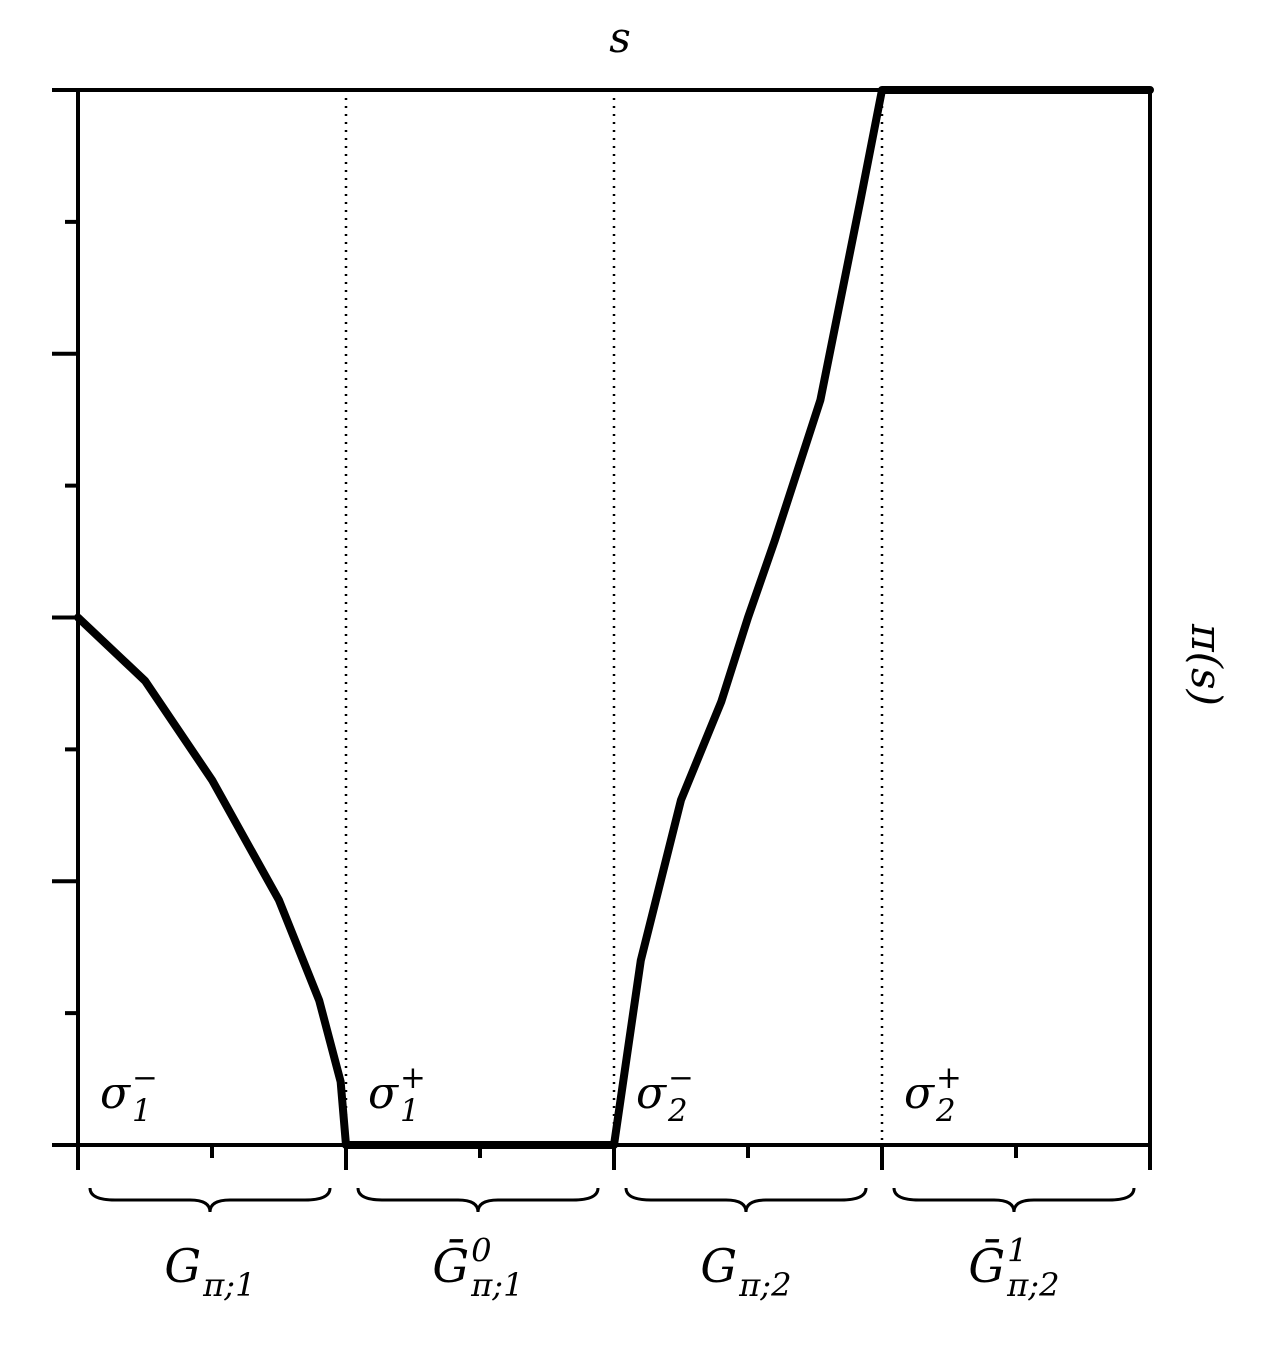  What do you see at coordinates (1017, 1250) in the screenshot?
I see `label-sup: 1` at bounding box center [1017, 1250].